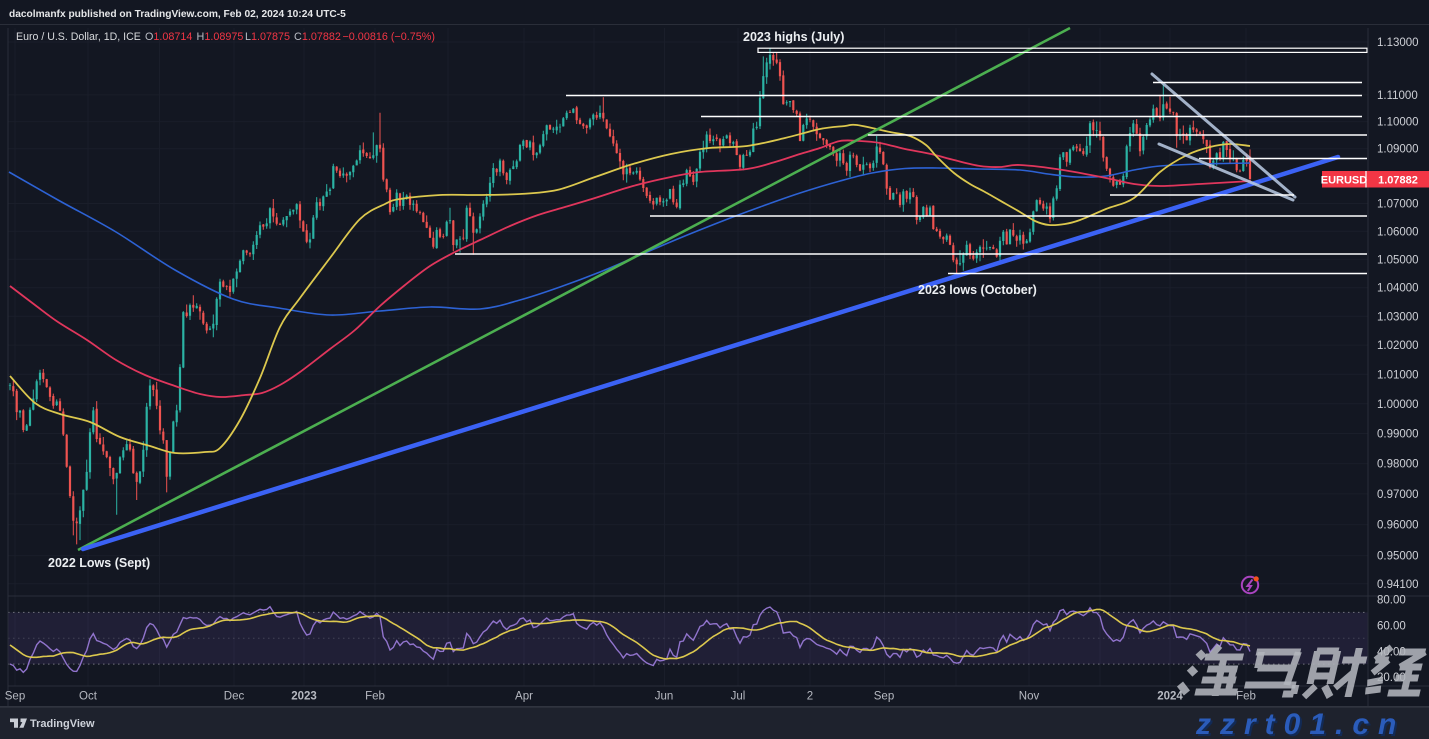 The image size is (1429, 739). I want to click on svg-text: 60.00, so click(1391, 626).